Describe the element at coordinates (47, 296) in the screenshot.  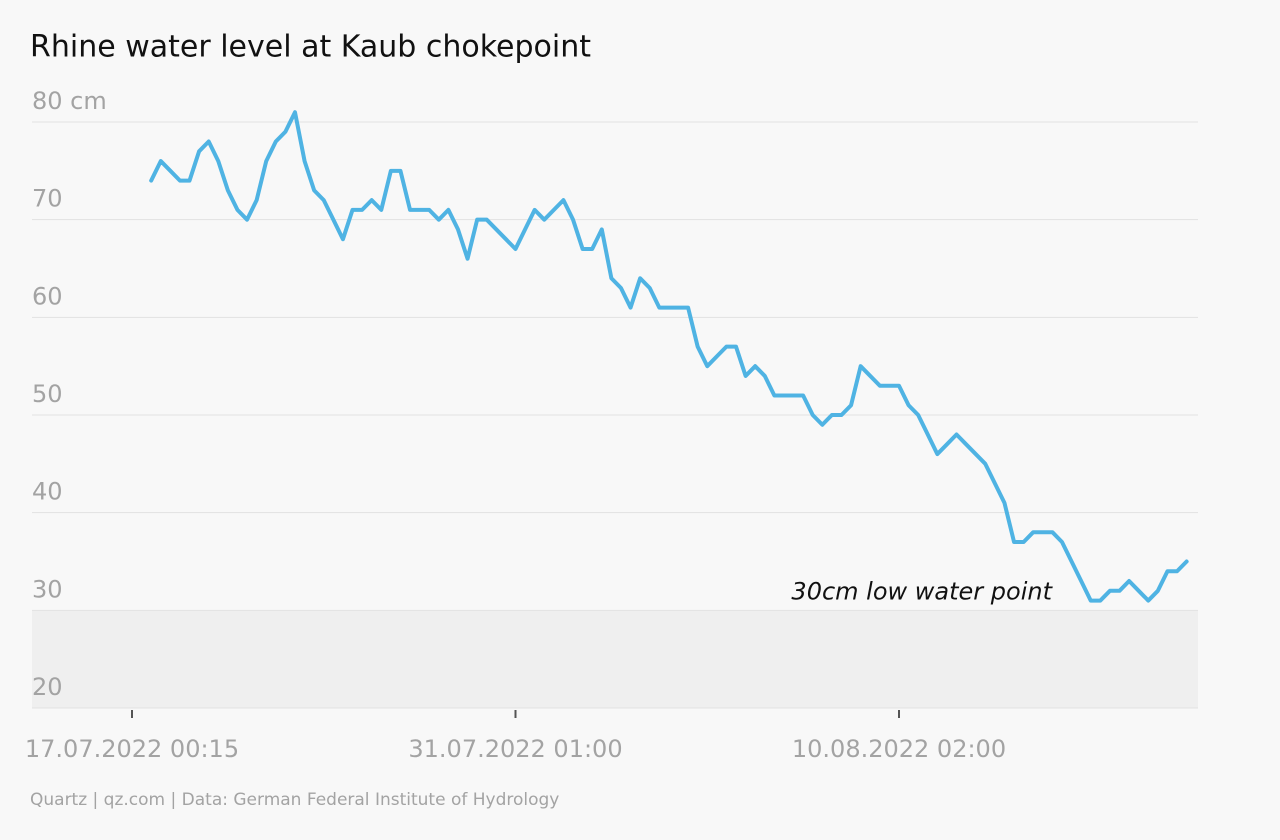
I see `y-tick-label: 60` at that location.